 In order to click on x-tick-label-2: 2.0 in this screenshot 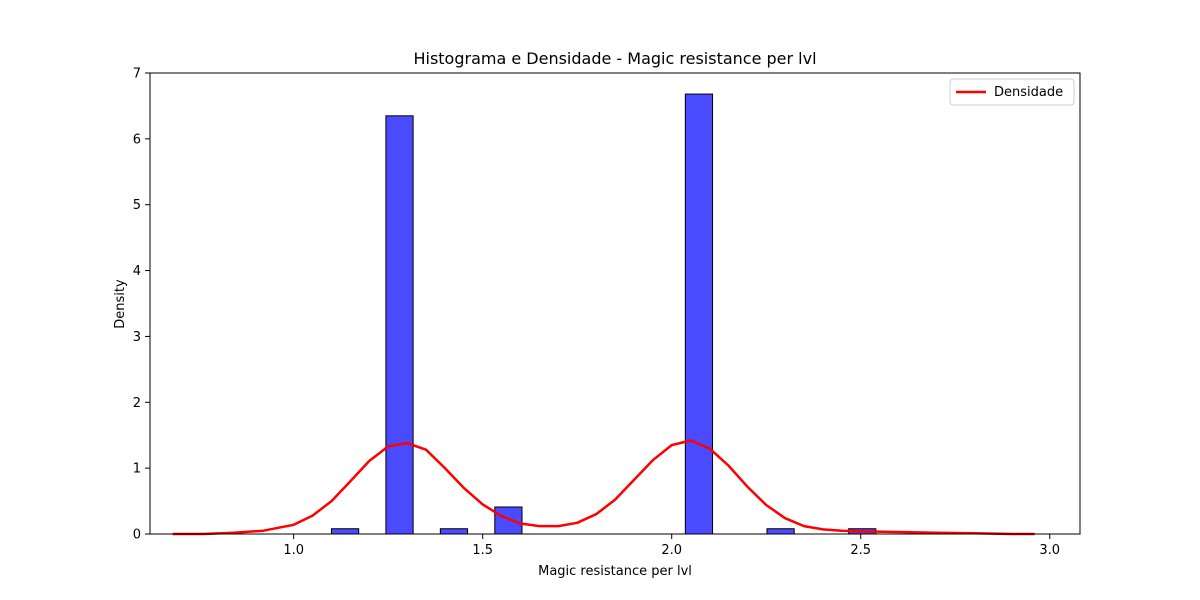, I will do `click(671, 550)`.